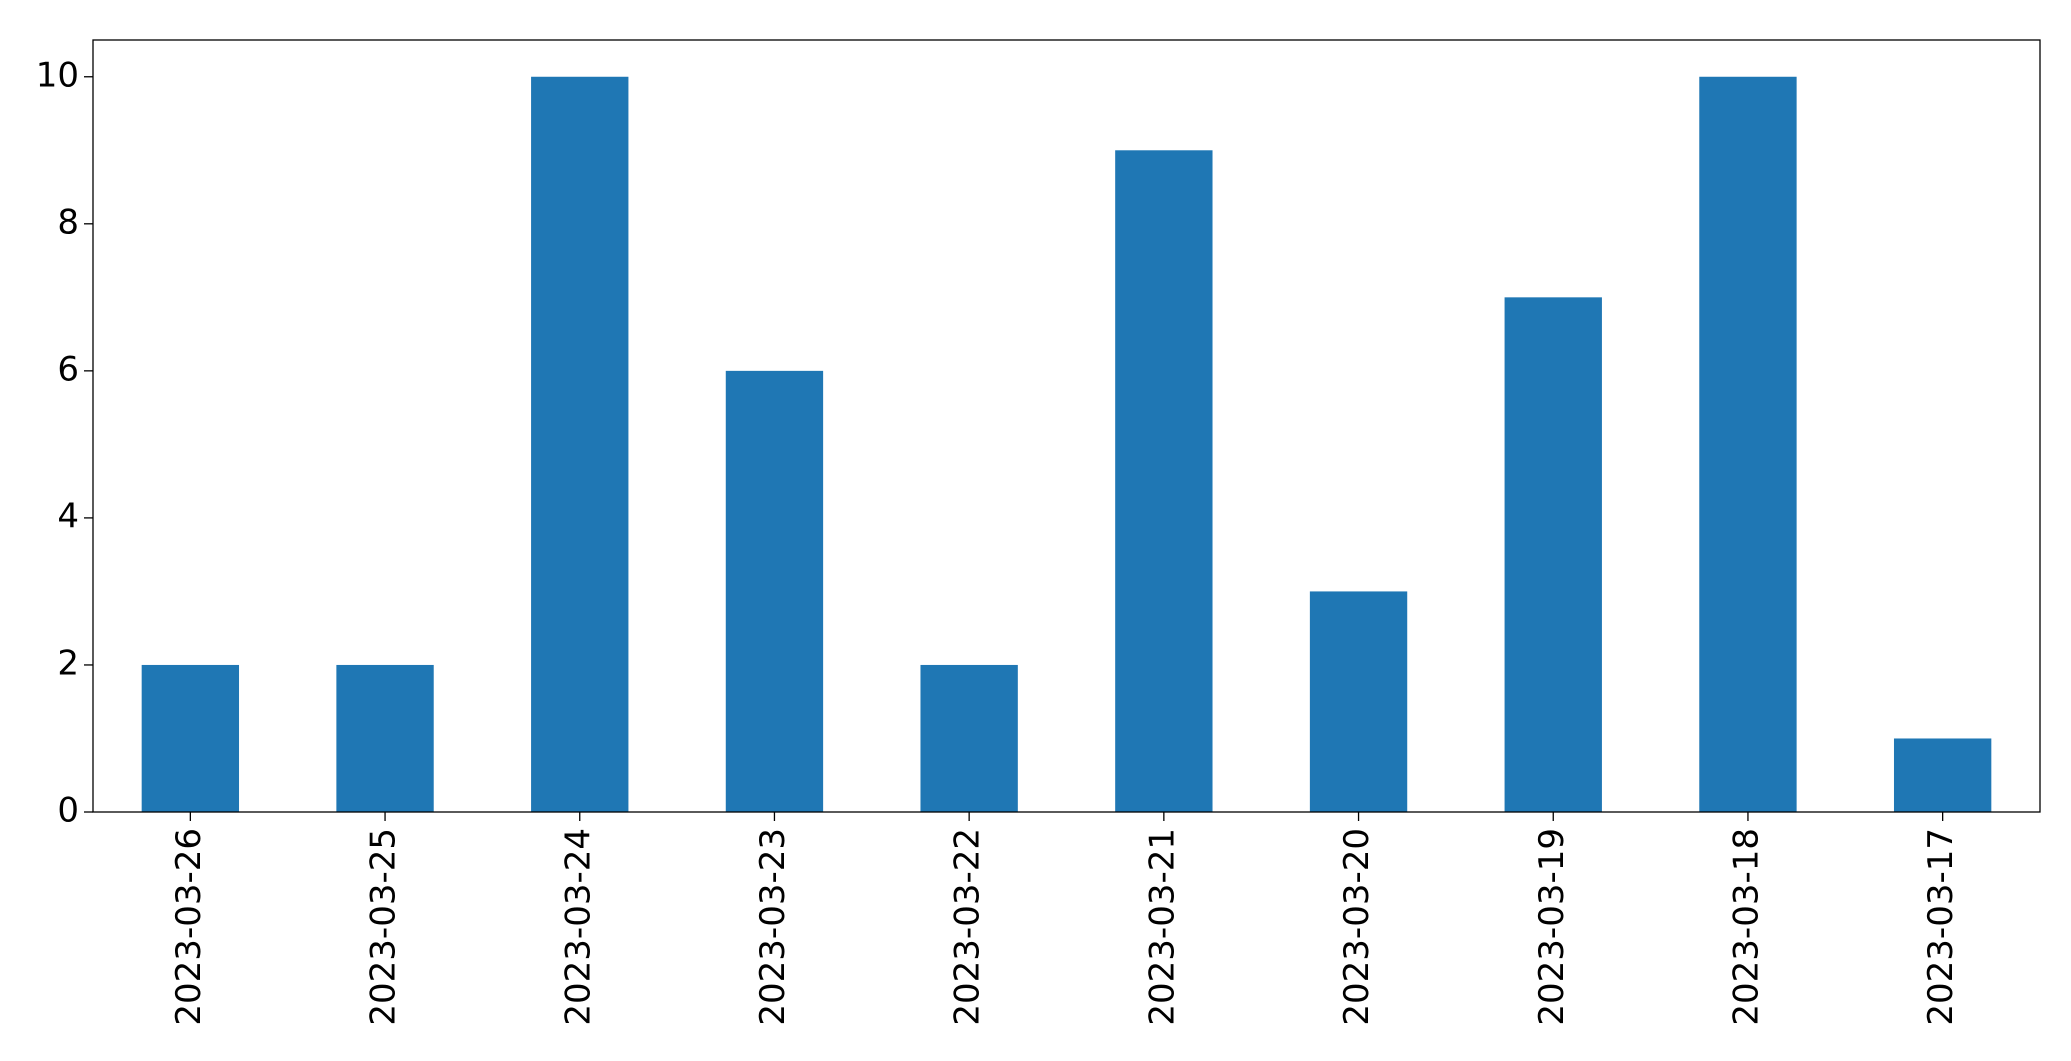 This screenshot has height=1061, width=2071. Describe the element at coordinates (57, 75) in the screenshot. I see `y-tick-label: 10` at that location.